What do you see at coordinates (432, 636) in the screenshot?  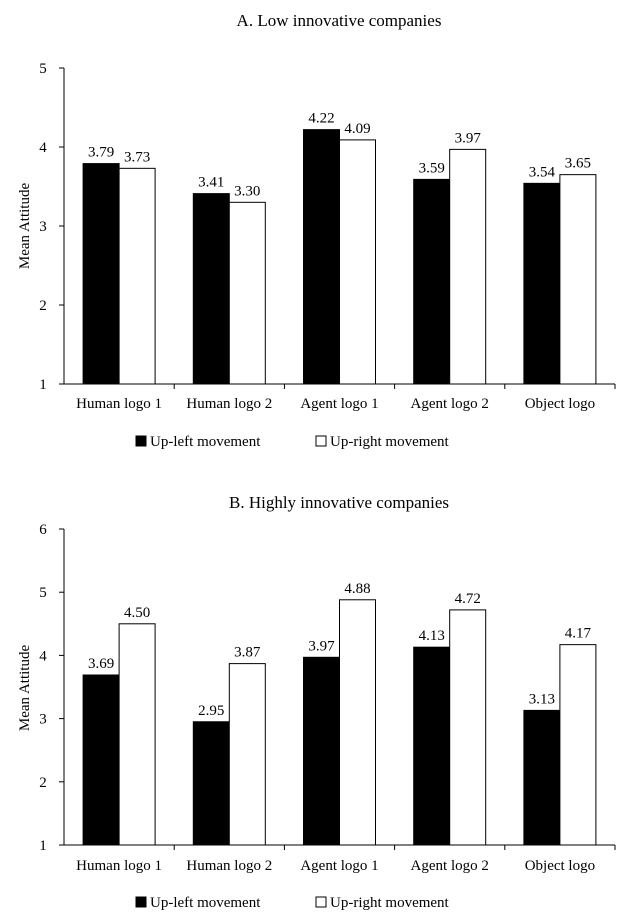 I see `bar-value-label: 4.13` at bounding box center [432, 636].